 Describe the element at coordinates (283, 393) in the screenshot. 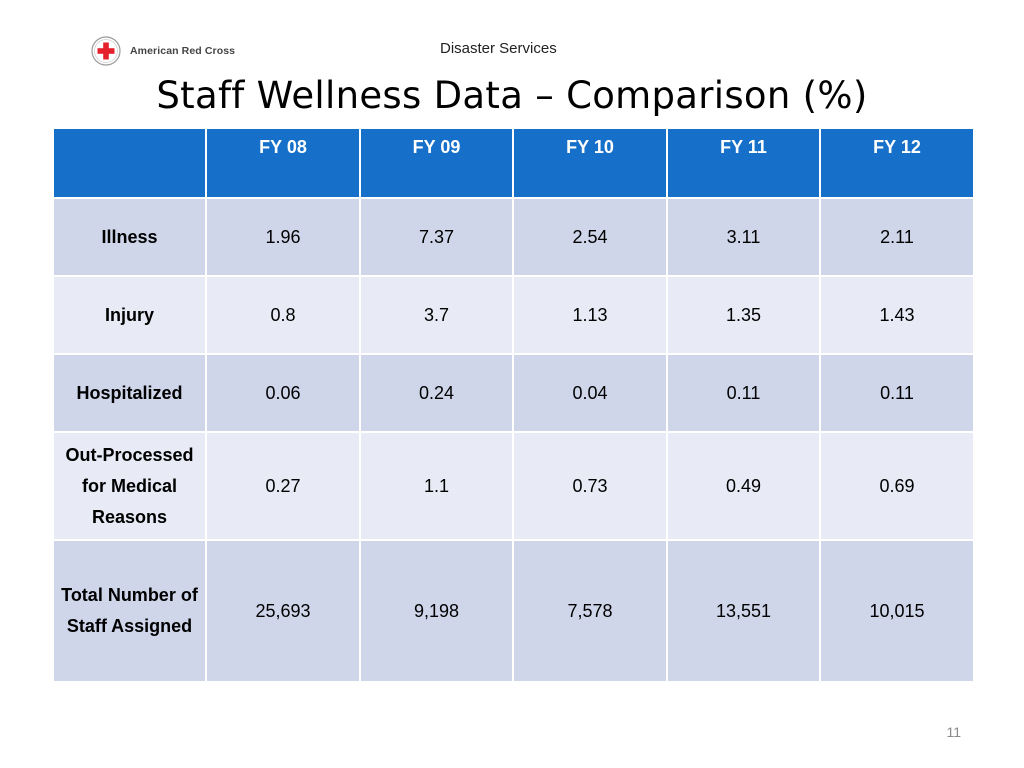

I see `table-cell: 0.06` at that location.